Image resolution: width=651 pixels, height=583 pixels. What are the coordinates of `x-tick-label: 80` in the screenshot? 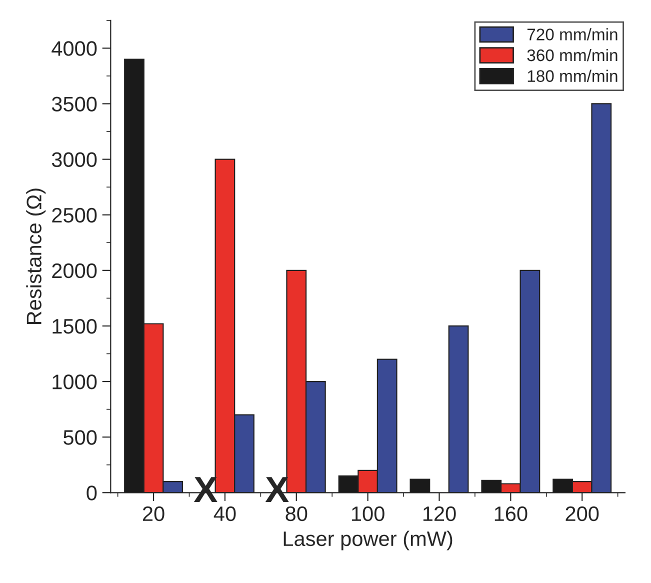 It's located at (297, 514).